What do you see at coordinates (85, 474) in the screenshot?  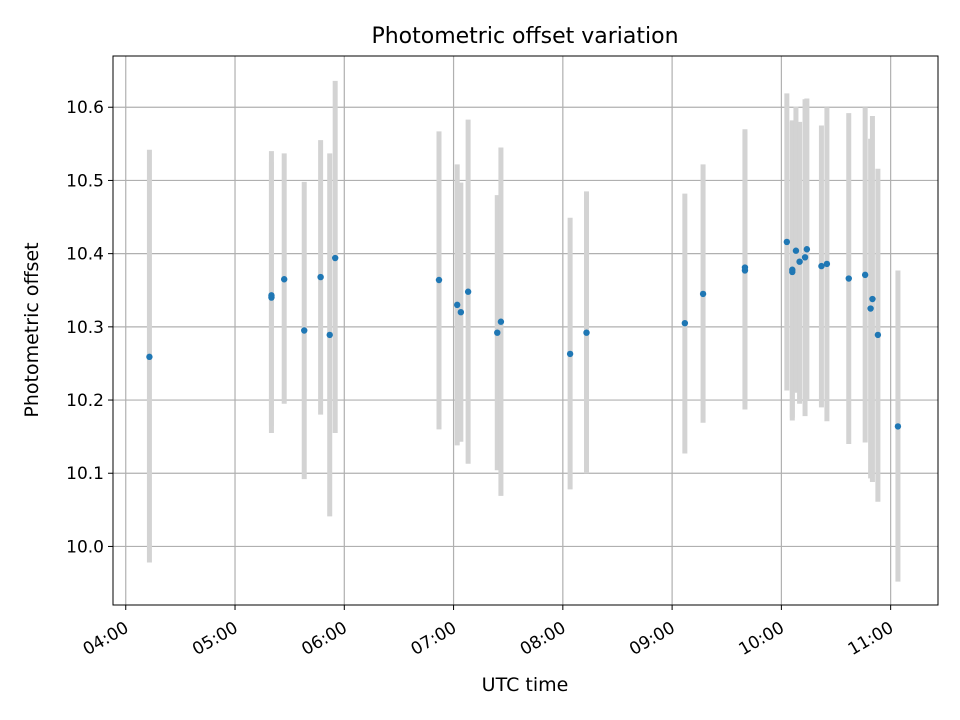 I see `y-tick-label: 10.1` at bounding box center [85, 474].